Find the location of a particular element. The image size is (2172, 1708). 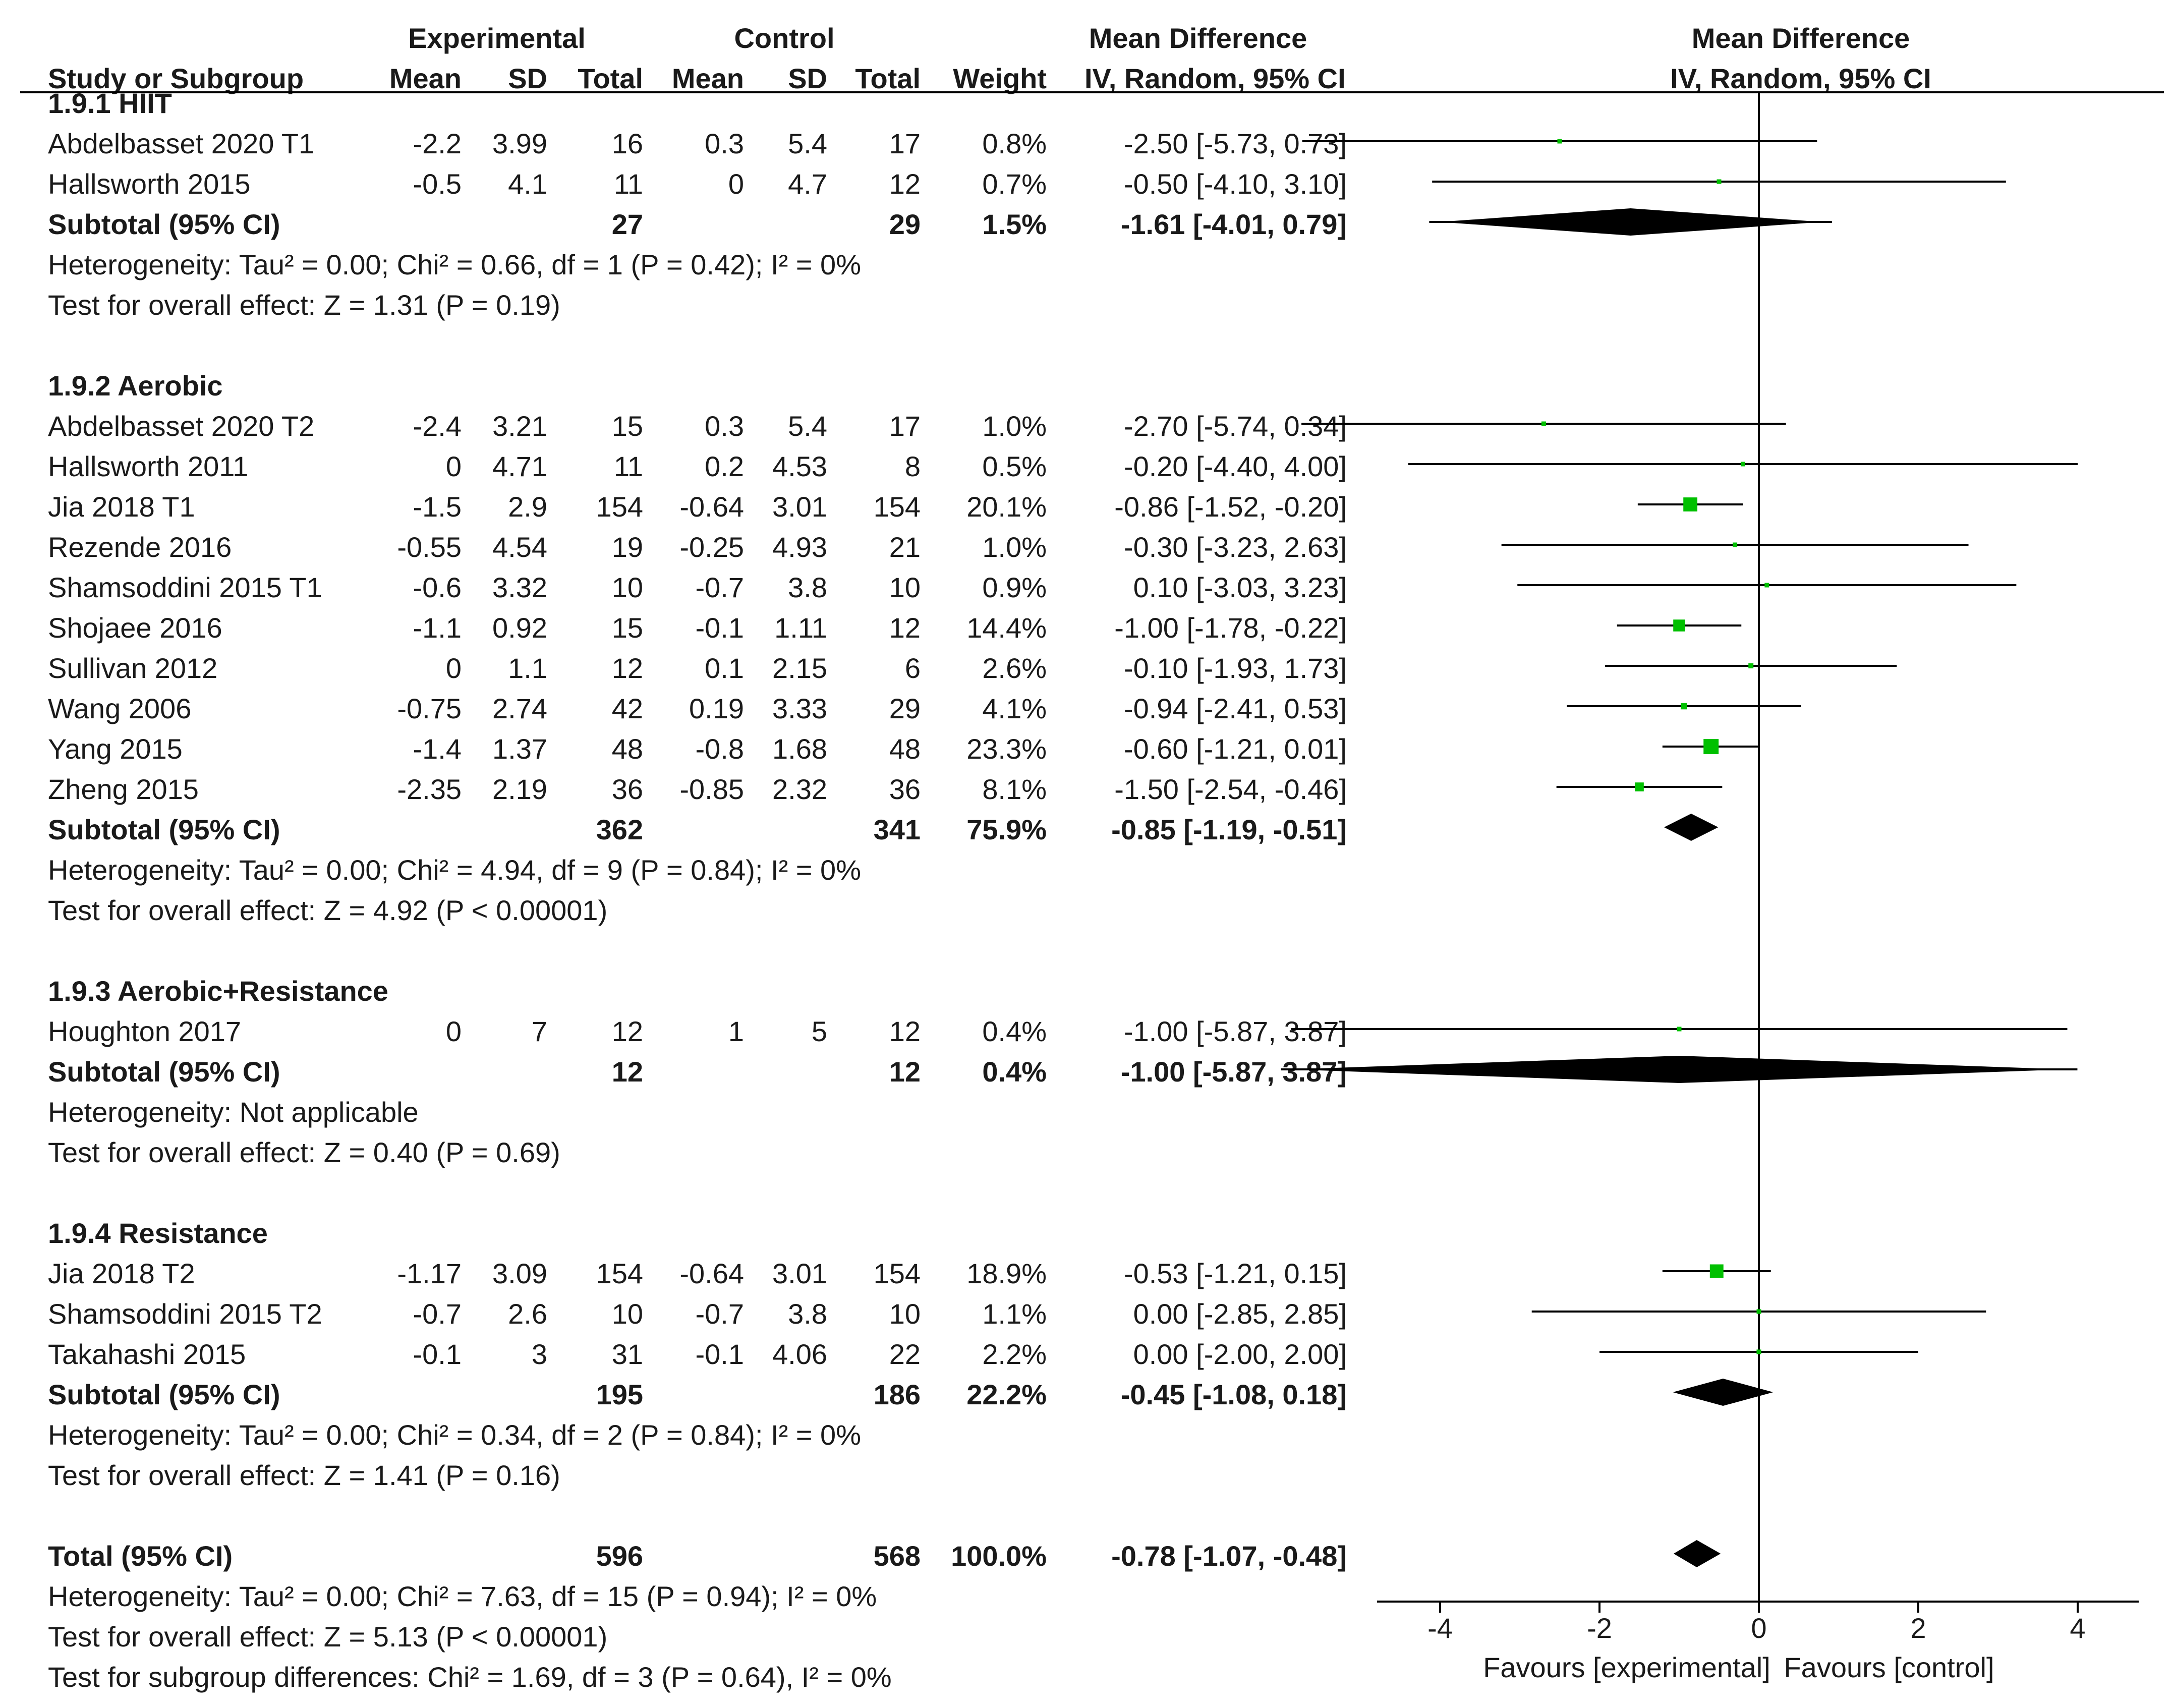

study-ctrl-total: 22 is located at coordinates (905, 1354).